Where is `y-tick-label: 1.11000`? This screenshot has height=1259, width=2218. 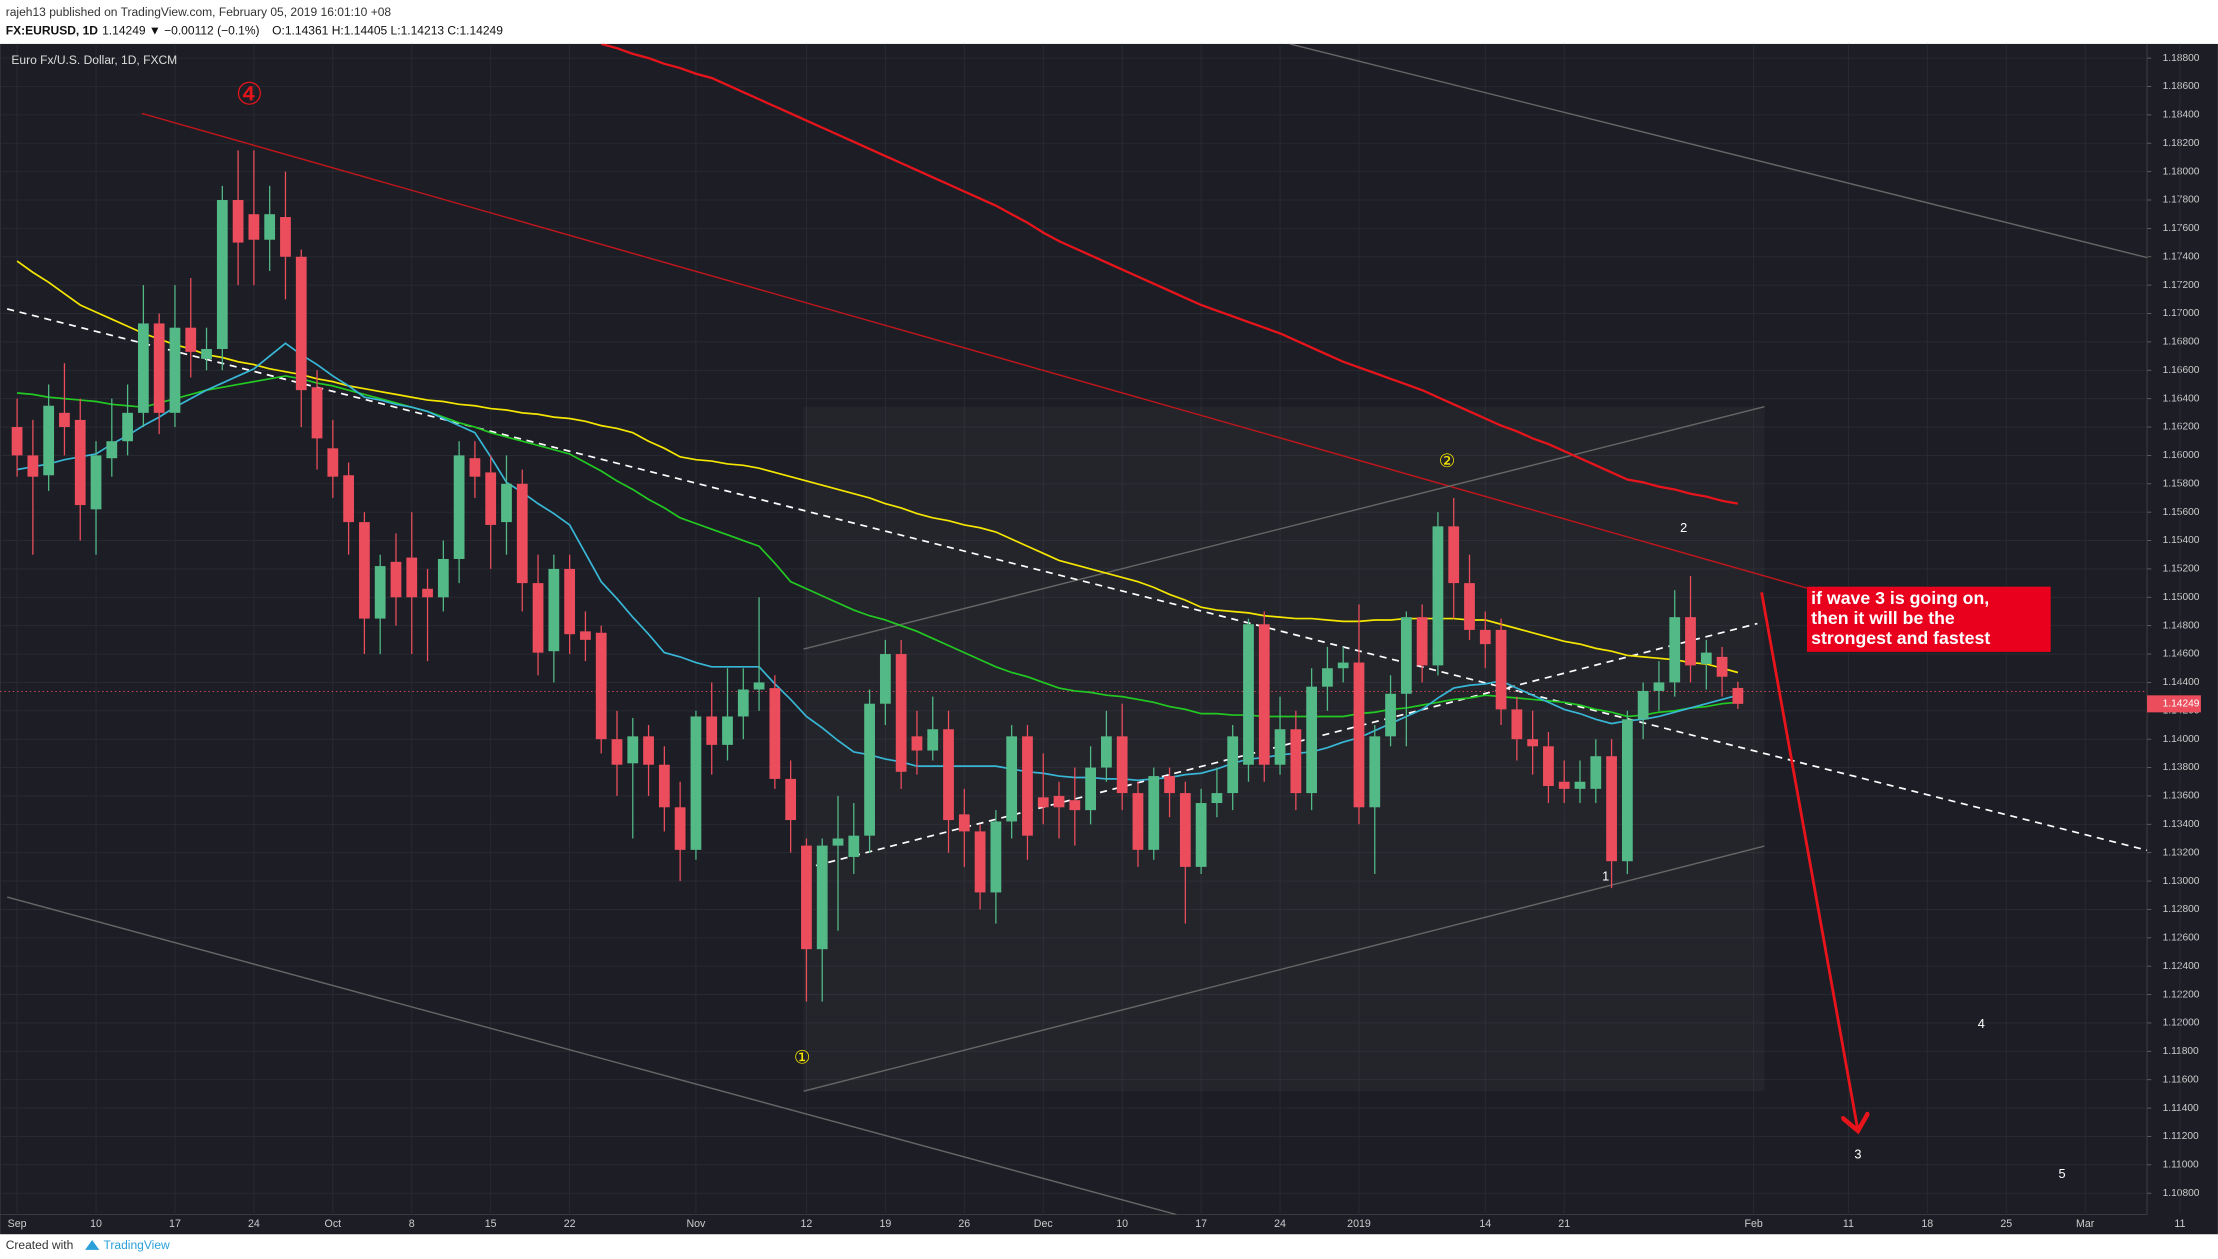
y-tick-label: 1.11000 is located at coordinates (2181, 1165).